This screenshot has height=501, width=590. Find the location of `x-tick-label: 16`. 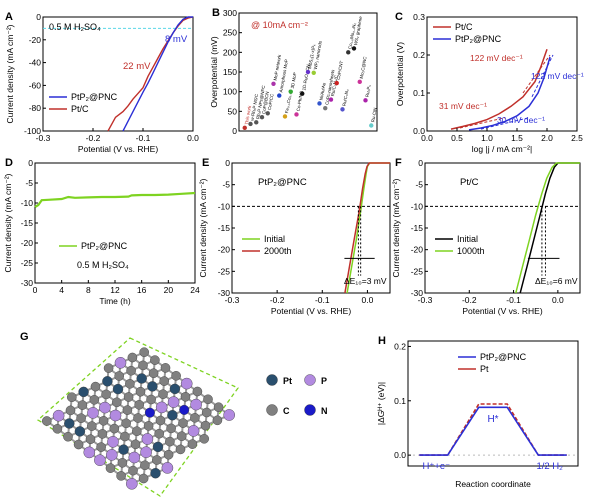

x-tick-label: 16 is located at coordinates (142, 290).